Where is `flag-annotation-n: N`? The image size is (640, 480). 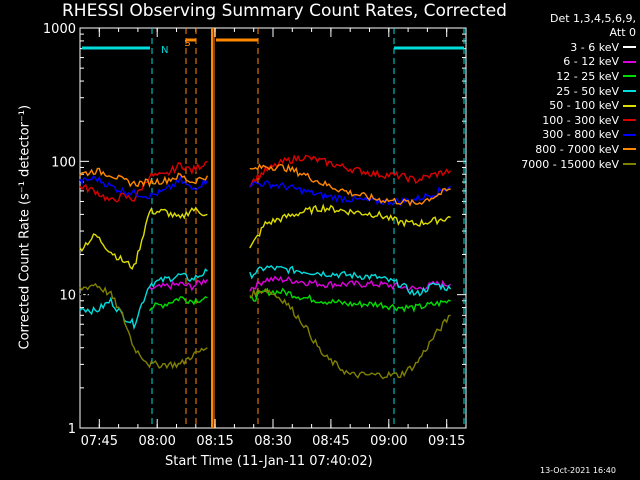
flag-annotation-n: N is located at coordinates (164, 50).